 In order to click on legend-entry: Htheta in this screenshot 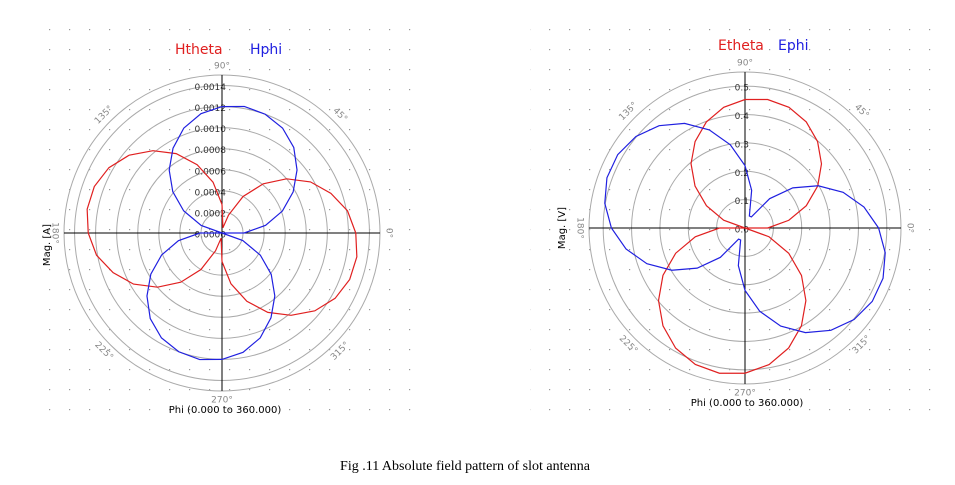, I will do `click(199, 50)`.